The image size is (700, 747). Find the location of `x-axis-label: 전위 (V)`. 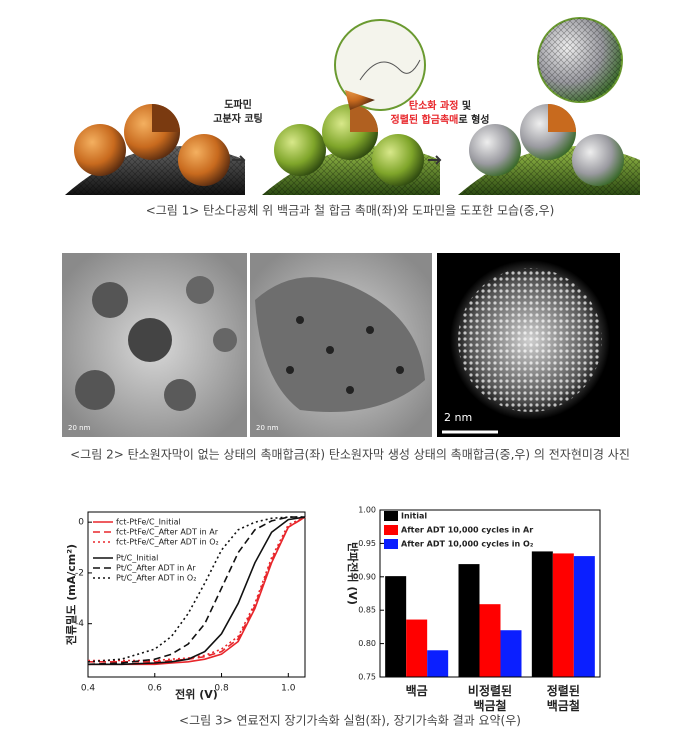

x-axis-label: 전위 (V) is located at coordinates (196, 694).